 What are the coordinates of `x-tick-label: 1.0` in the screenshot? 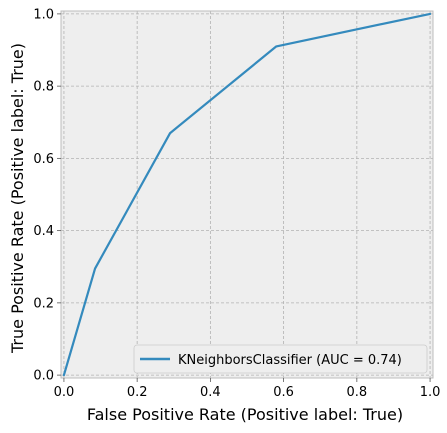 It's located at (430, 392).